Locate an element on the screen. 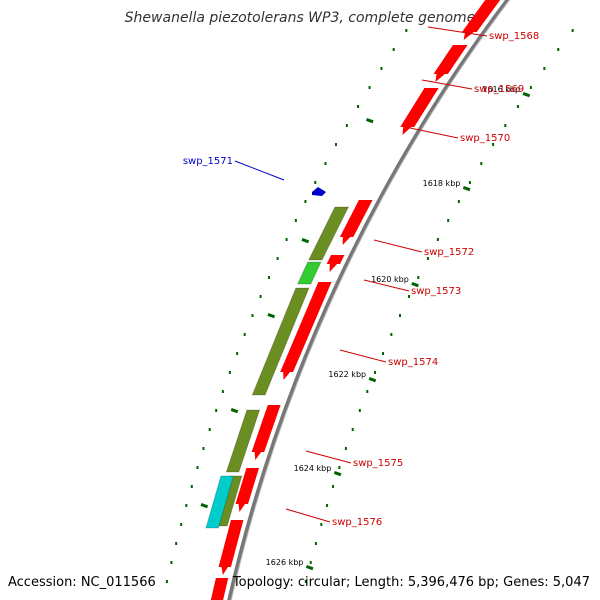 The width and height of the screenshot is (600, 600). gene-label: swp_1576 is located at coordinates (357, 522).